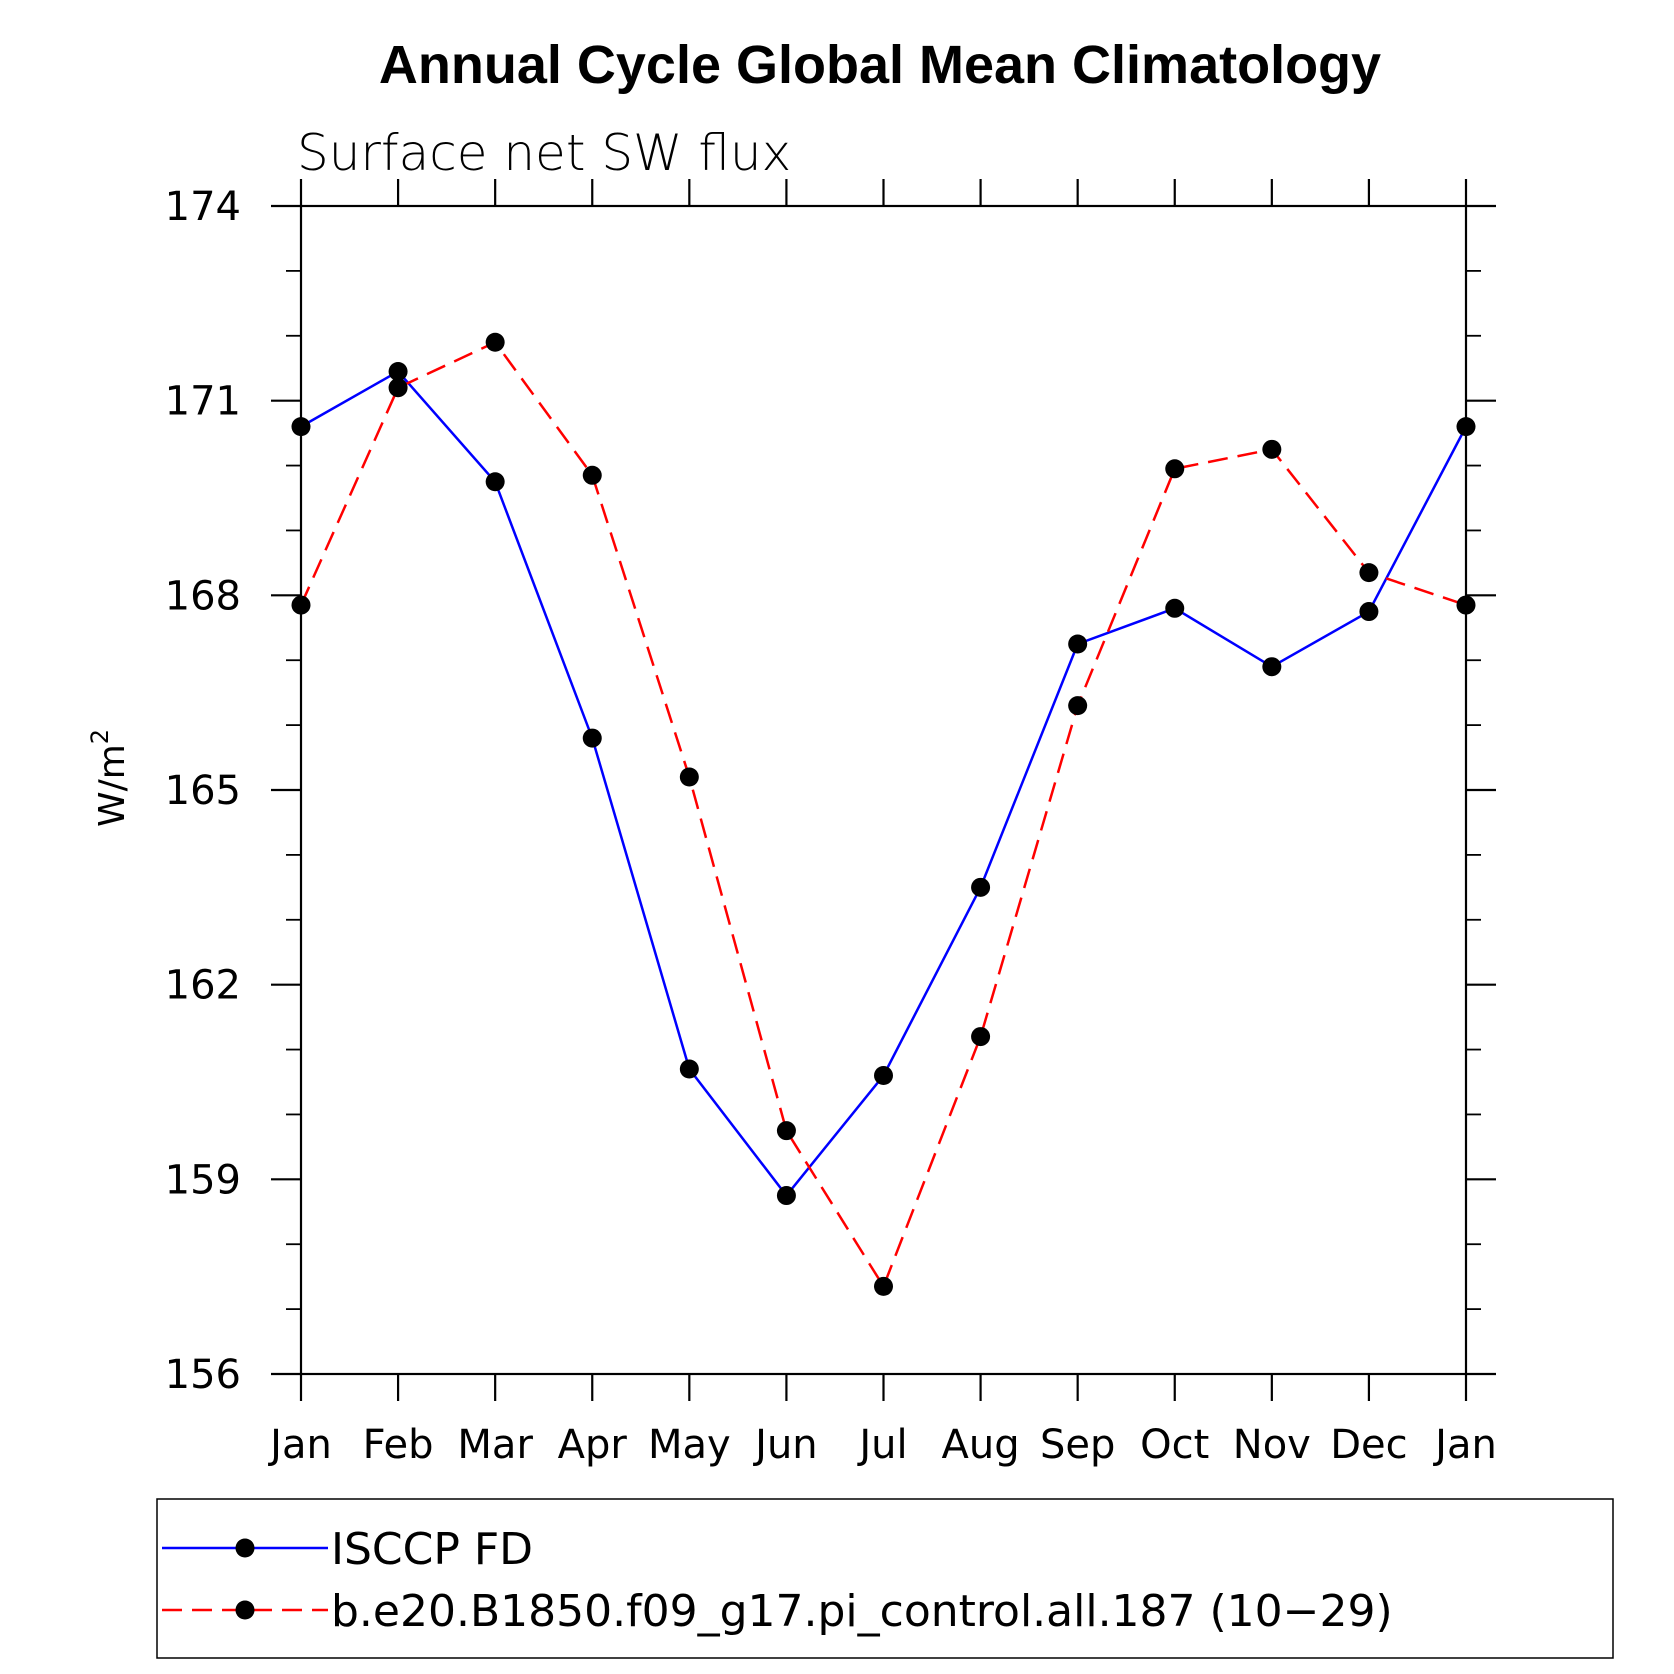 The image size is (1674, 1674). What do you see at coordinates (203, 596) in the screenshot?
I see `y-tick-label: 168` at bounding box center [203, 596].